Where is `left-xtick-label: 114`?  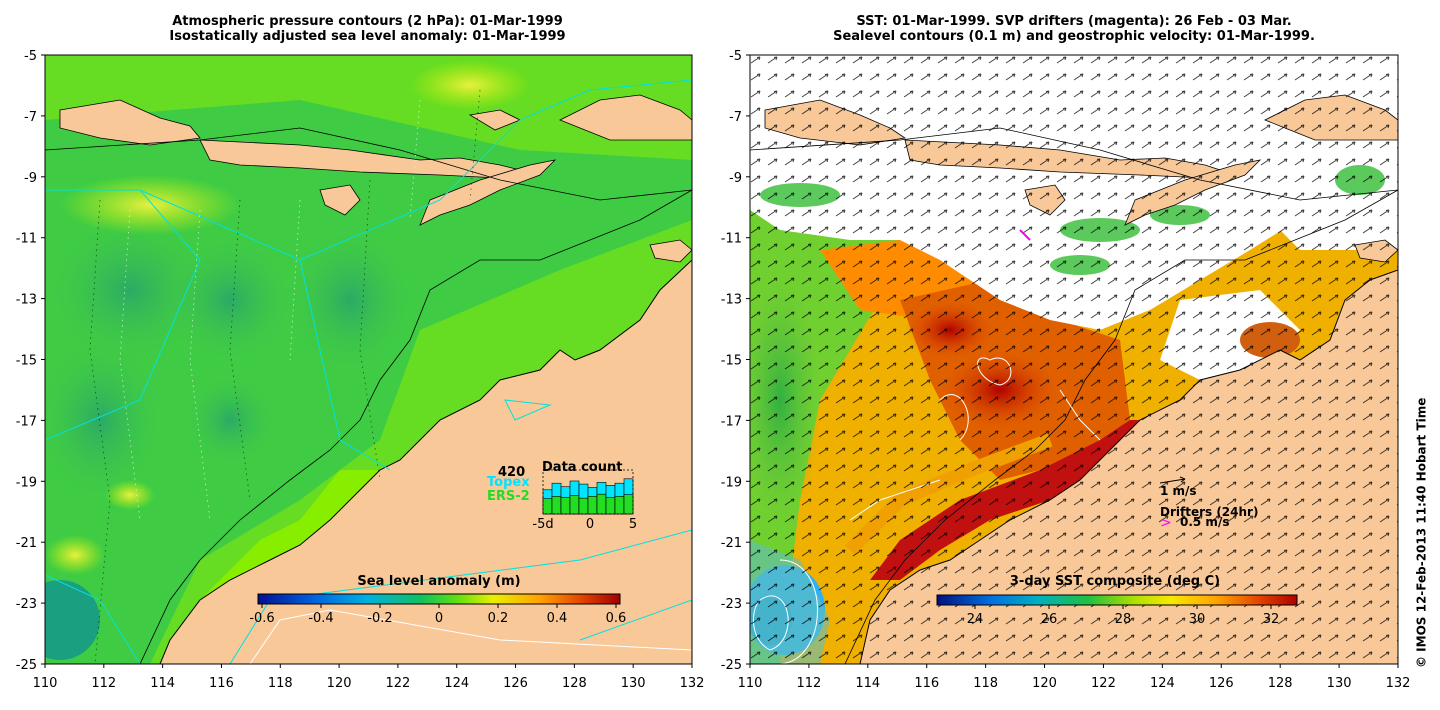 left-xtick-label: 114 is located at coordinates (162, 683).